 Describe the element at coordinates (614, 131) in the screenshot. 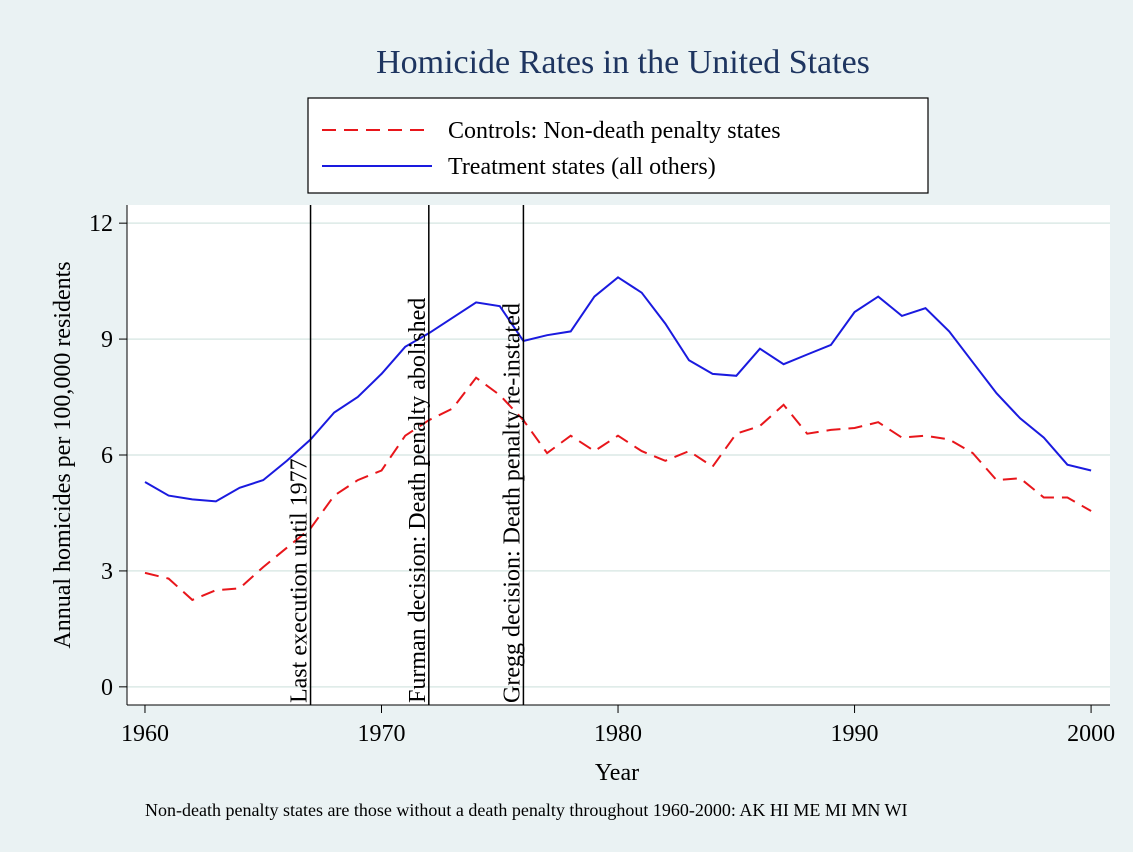

I see `legend-label: Controls: Non-death penalty states` at that location.